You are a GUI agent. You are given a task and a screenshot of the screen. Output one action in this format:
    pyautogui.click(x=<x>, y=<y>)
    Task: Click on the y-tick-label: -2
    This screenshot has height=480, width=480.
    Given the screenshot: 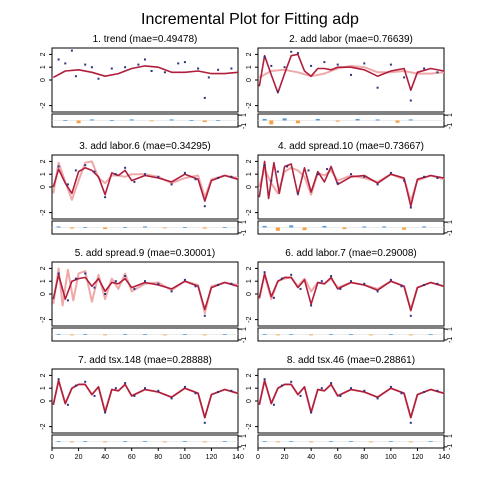 What is the action you would take?
    pyautogui.click(x=43, y=105)
    